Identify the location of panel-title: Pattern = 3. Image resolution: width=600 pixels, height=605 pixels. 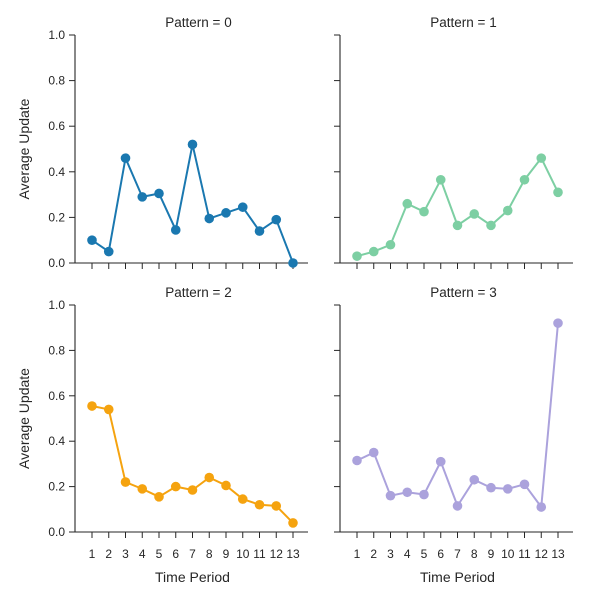
(463, 292).